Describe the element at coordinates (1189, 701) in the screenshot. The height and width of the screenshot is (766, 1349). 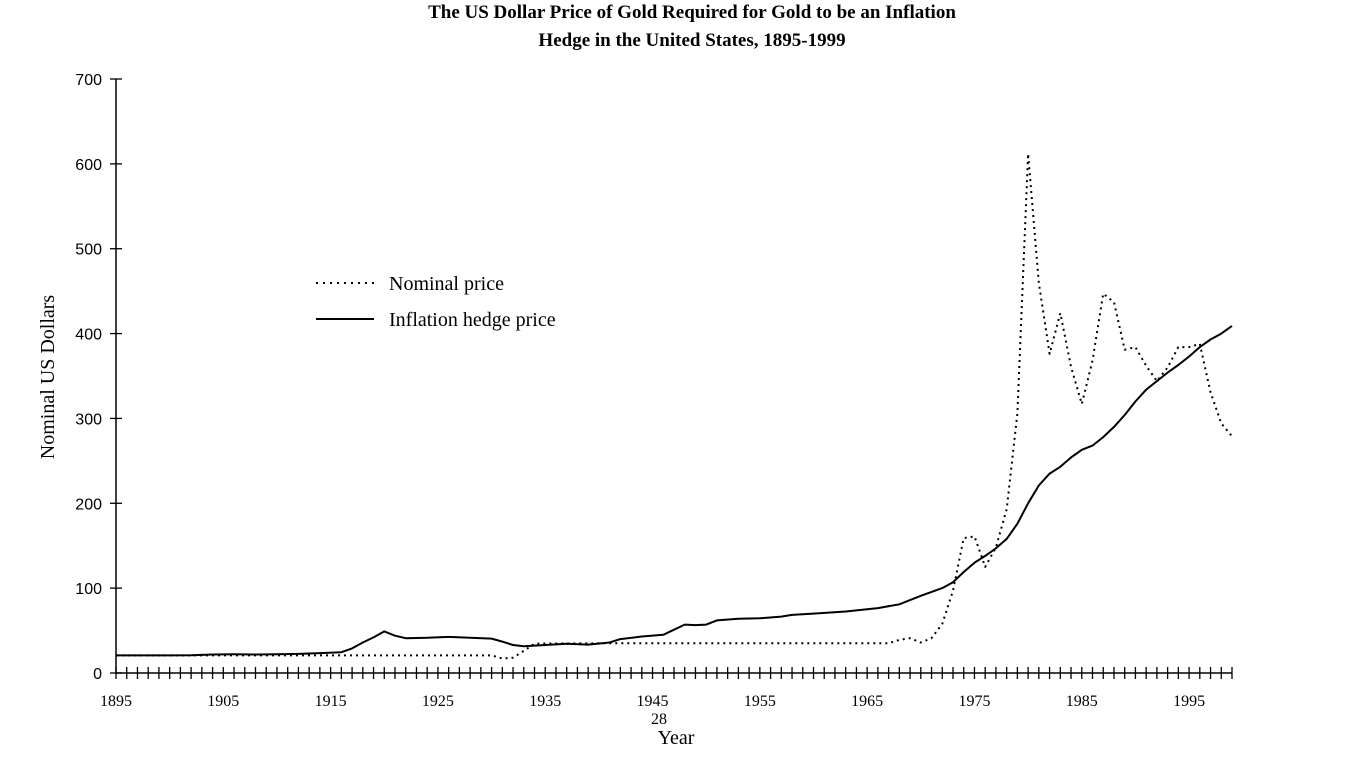
I see `x-tick-label: 1995` at that location.